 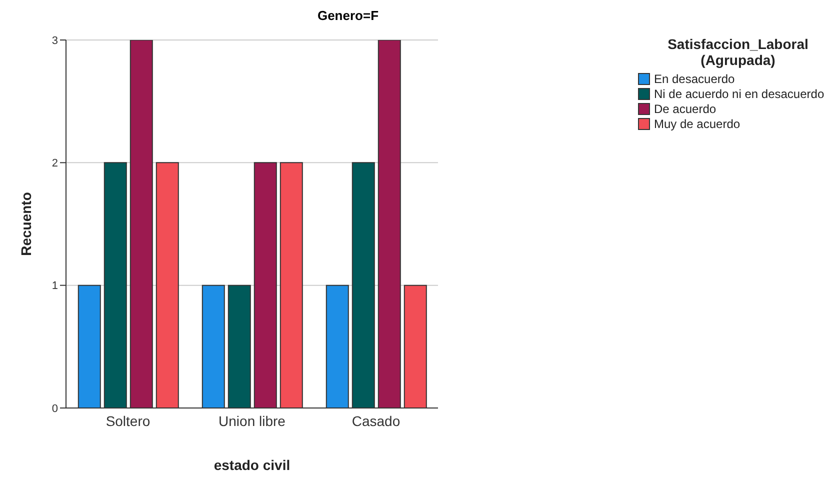 I want to click on y-axis-title: Recuento, so click(x=26, y=224).